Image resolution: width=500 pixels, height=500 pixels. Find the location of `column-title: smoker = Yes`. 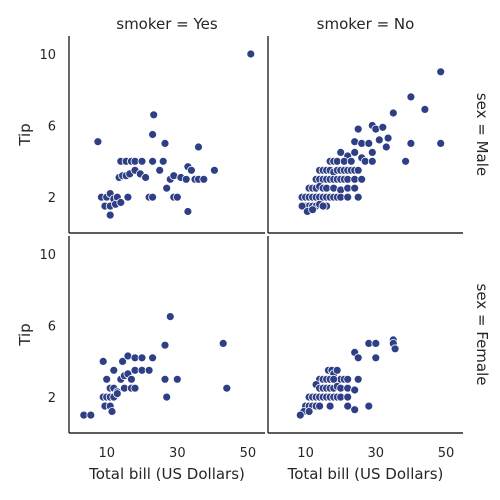

column-title: smoker = Yes is located at coordinates (167, 24).